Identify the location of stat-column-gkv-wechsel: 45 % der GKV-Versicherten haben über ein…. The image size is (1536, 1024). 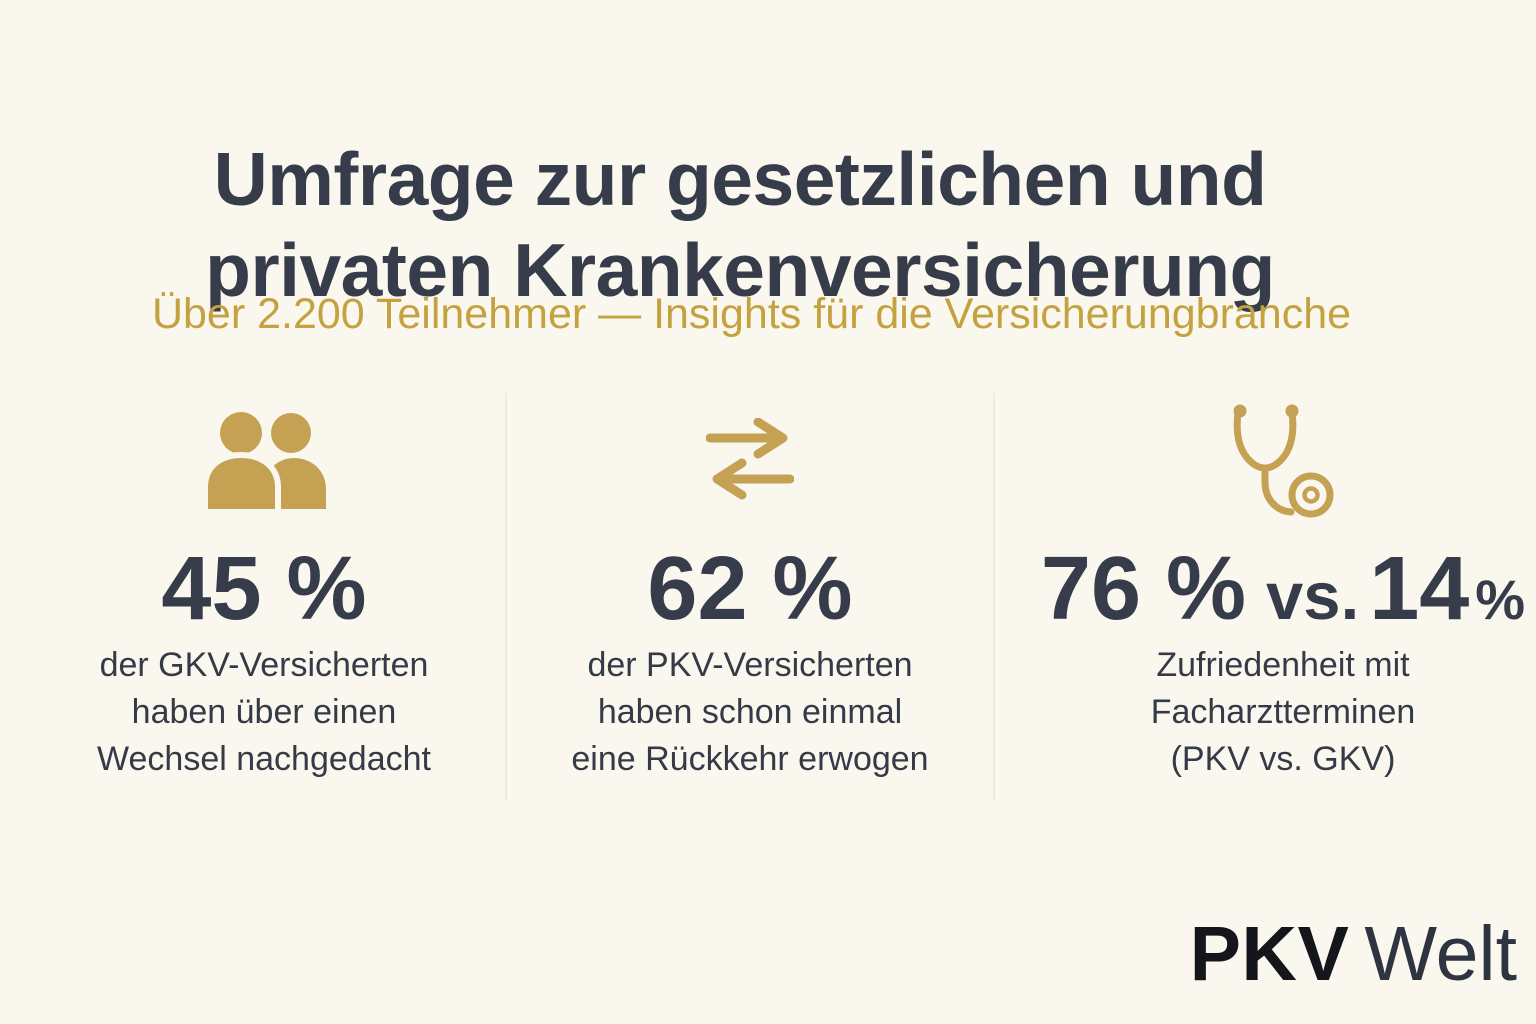
(264, 596).